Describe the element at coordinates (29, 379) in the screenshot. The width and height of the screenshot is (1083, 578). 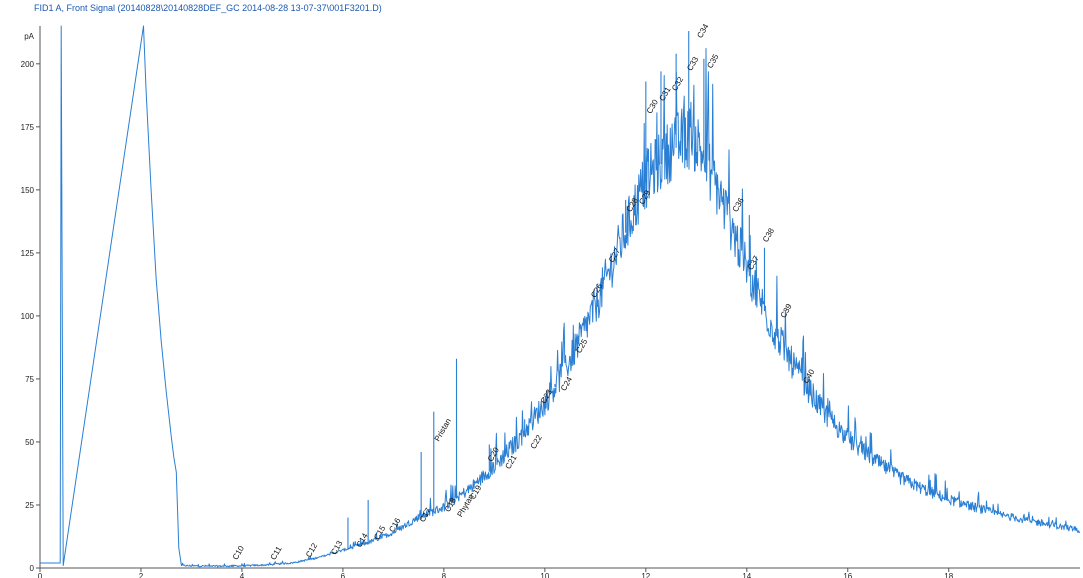
I see `y-tick-label: 75` at that location.